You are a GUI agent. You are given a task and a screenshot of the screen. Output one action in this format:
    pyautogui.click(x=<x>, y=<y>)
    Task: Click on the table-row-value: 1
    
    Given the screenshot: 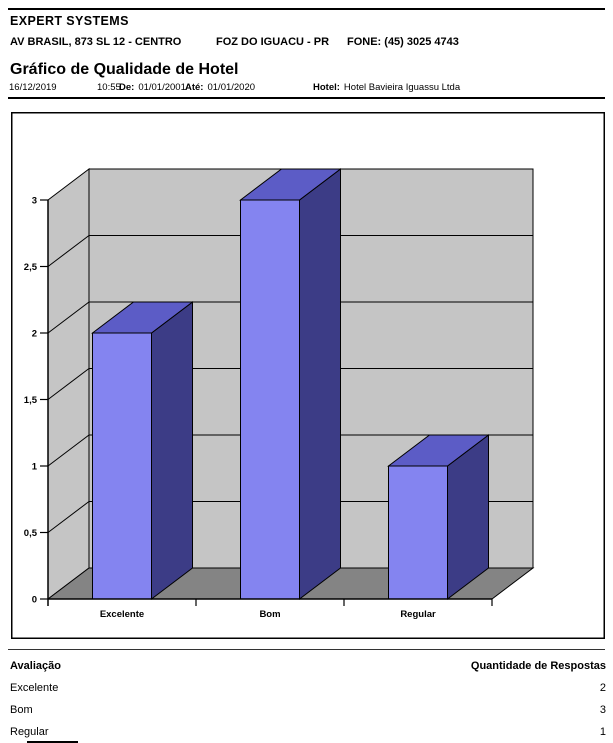 What is the action you would take?
    pyautogui.click(x=602, y=732)
    